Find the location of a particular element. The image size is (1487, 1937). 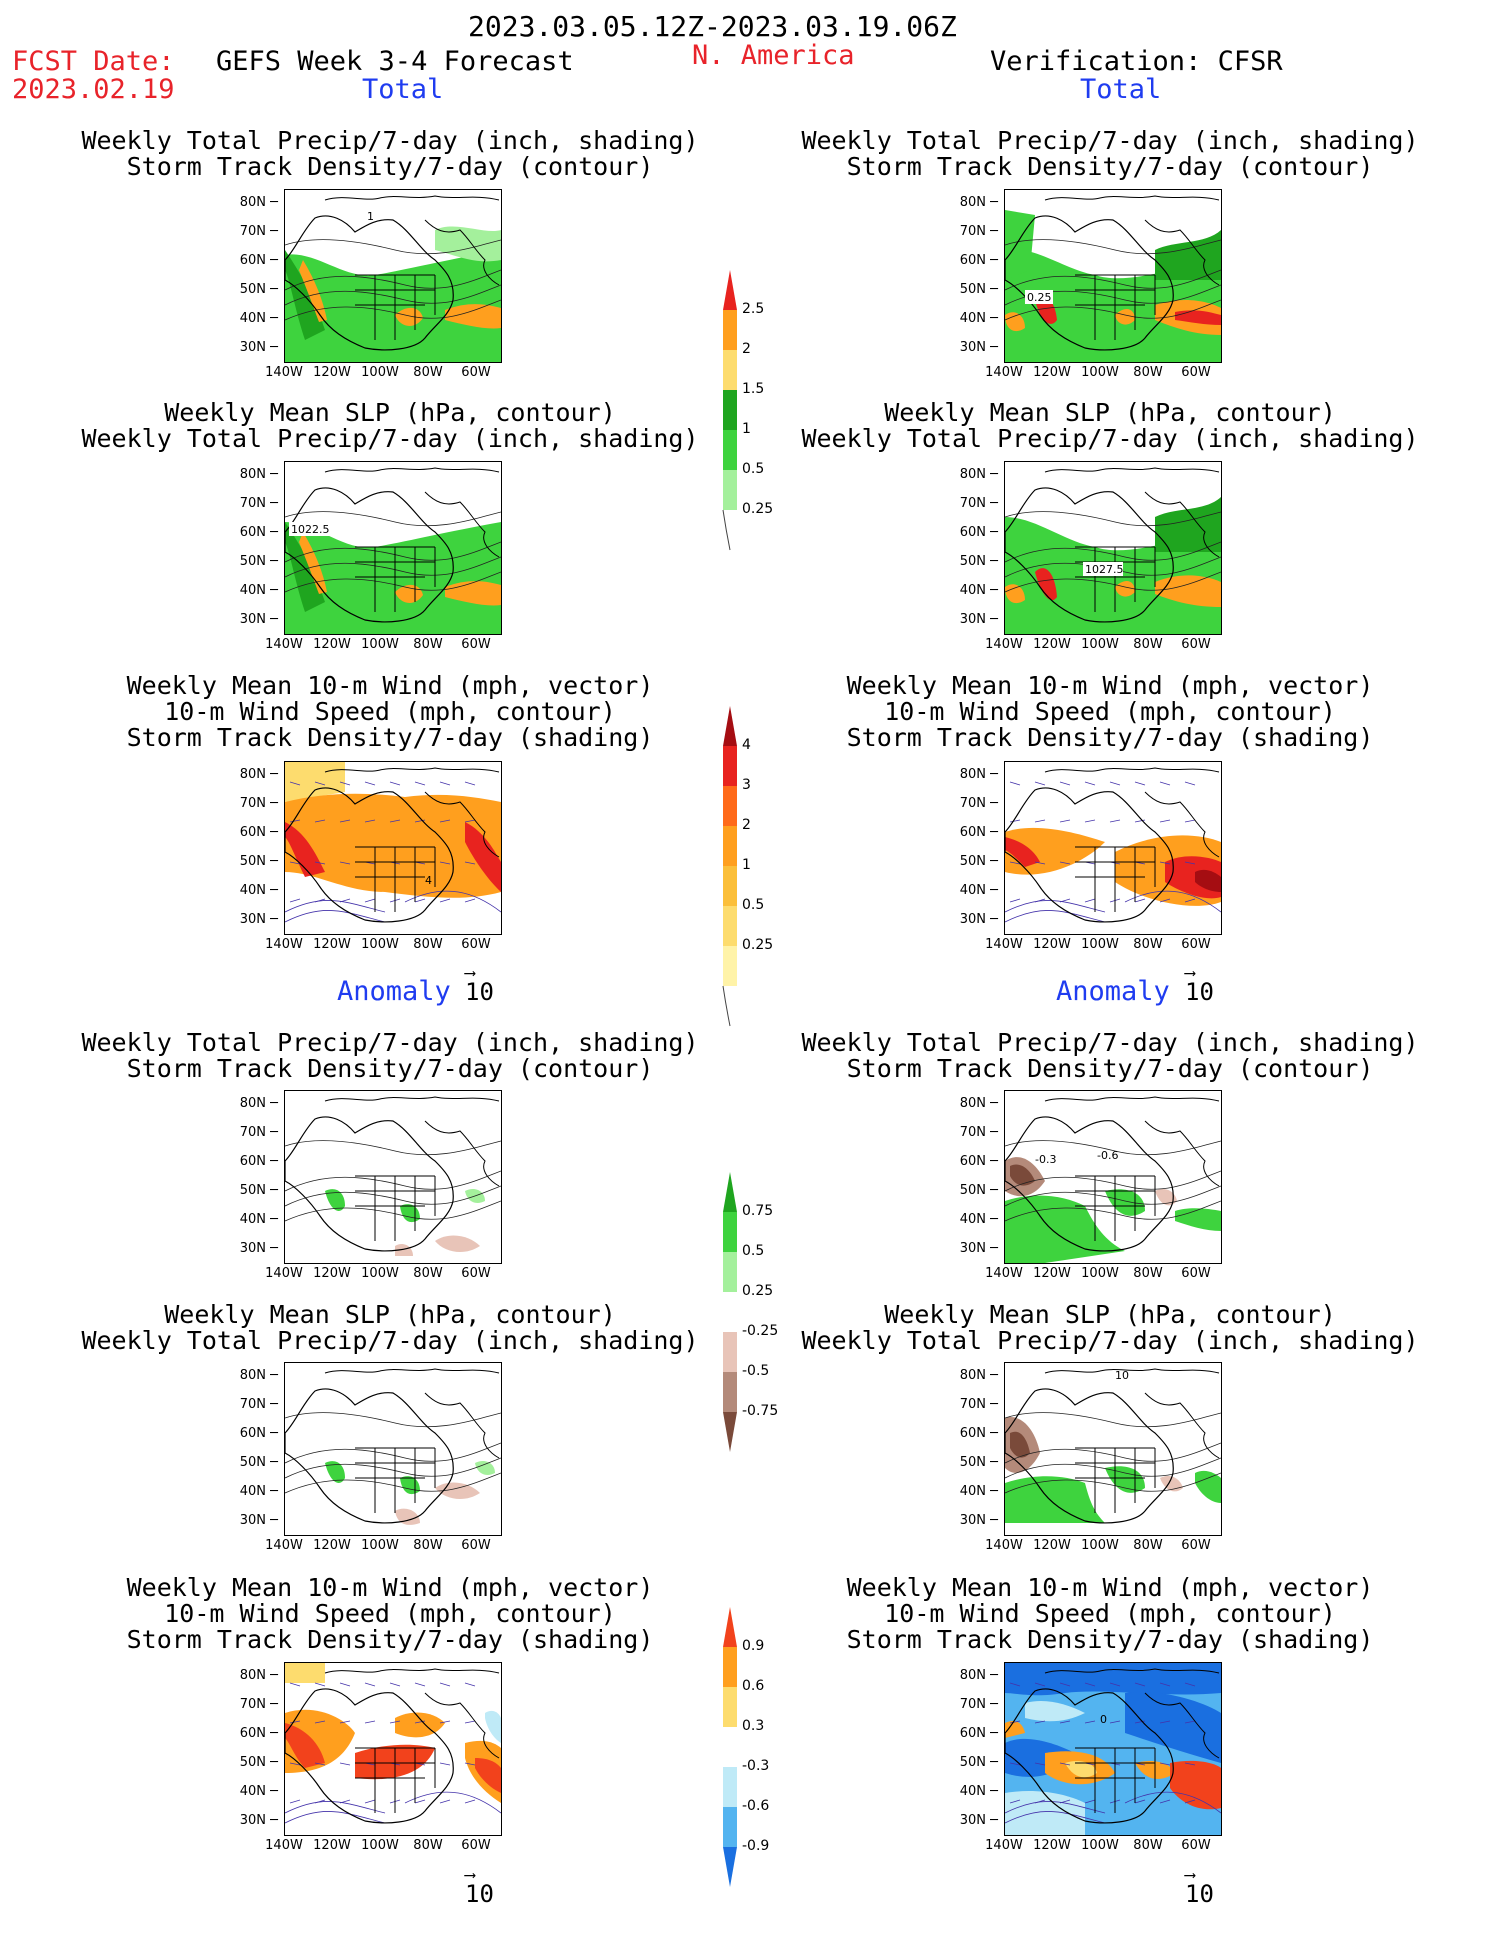

colorbar-label: -0.75 is located at coordinates (760, 1411).